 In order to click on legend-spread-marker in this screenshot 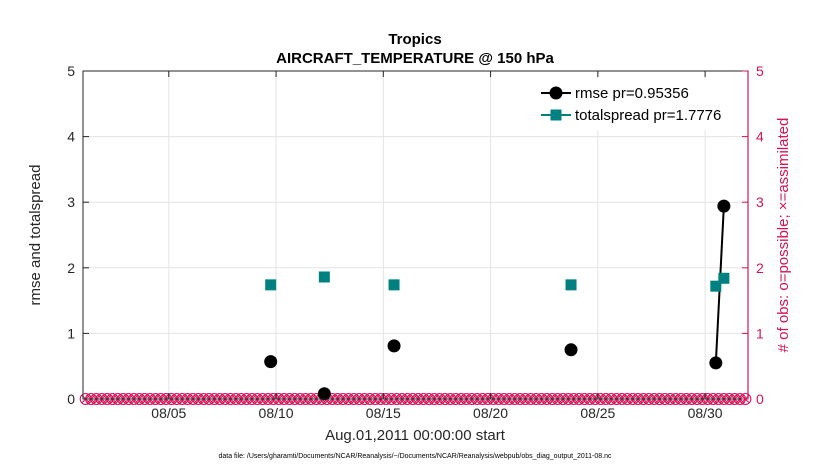, I will do `click(556, 115)`.